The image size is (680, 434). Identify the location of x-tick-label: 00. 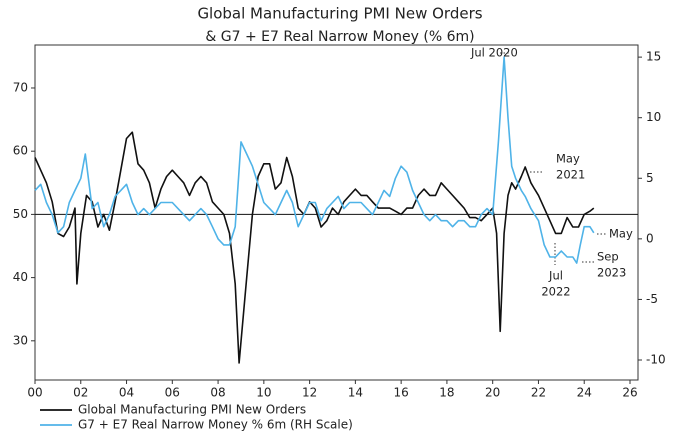
(34, 393).